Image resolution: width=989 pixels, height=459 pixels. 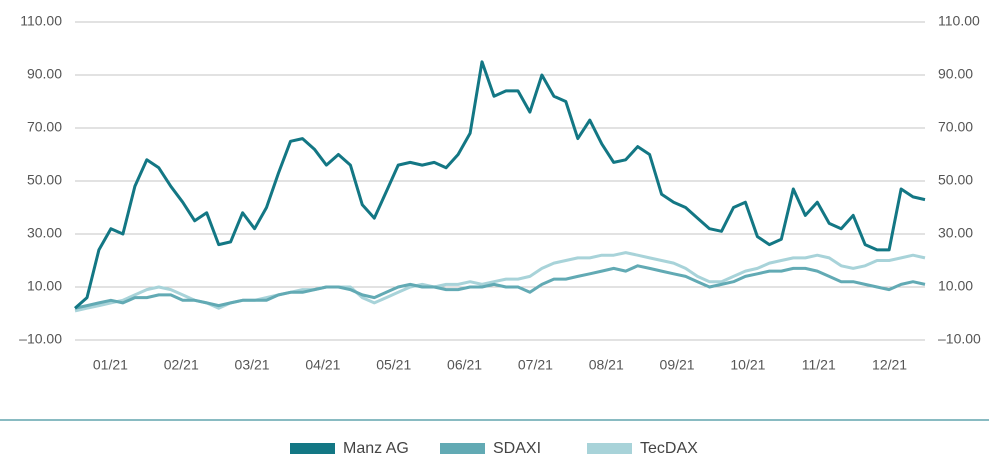 What do you see at coordinates (955, 233) in the screenshot?
I see `y2-tick-label: 30.00` at bounding box center [955, 233].